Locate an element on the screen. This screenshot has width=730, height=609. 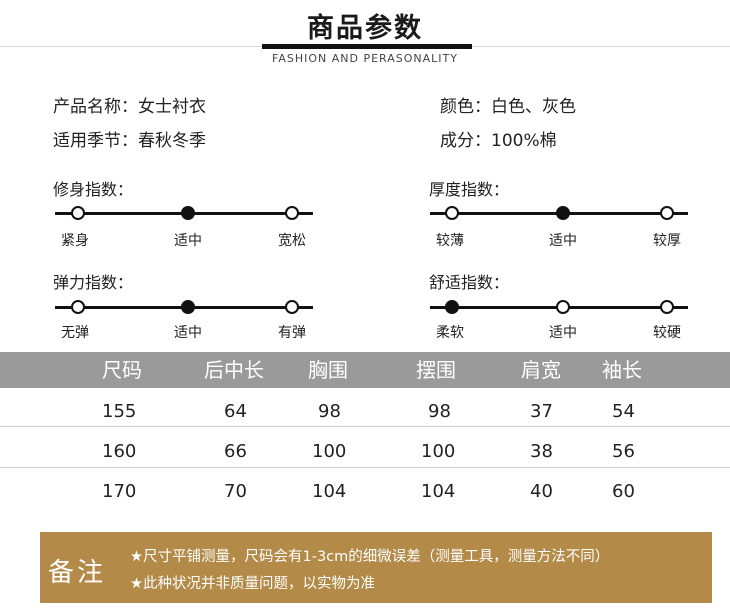
table-cell: 160 is located at coordinates (119, 451).